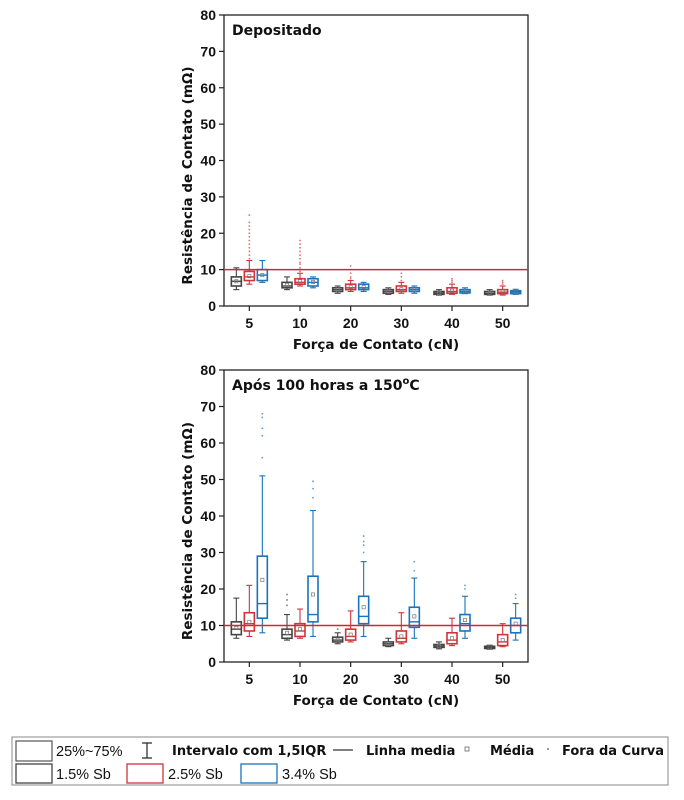  What do you see at coordinates (326, 385) in the screenshot?
I see `panel-title: Após 100 horas a 150oC` at bounding box center [326, 385].